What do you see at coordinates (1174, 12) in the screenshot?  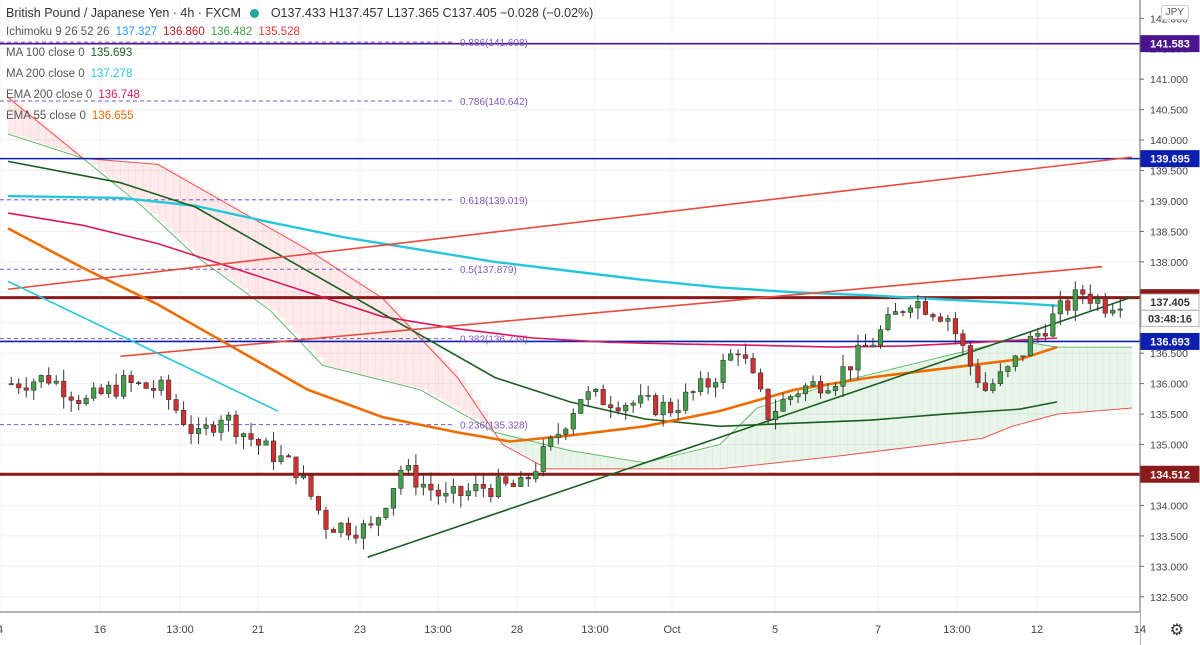 I see `currency-button: JPY` at bounding box center [1174, 12].